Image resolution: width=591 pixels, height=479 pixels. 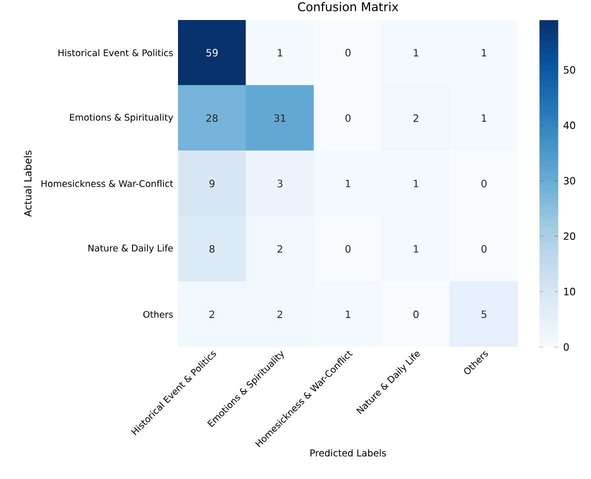 I want to click on data-label: 8, so click(x=211, y=249).